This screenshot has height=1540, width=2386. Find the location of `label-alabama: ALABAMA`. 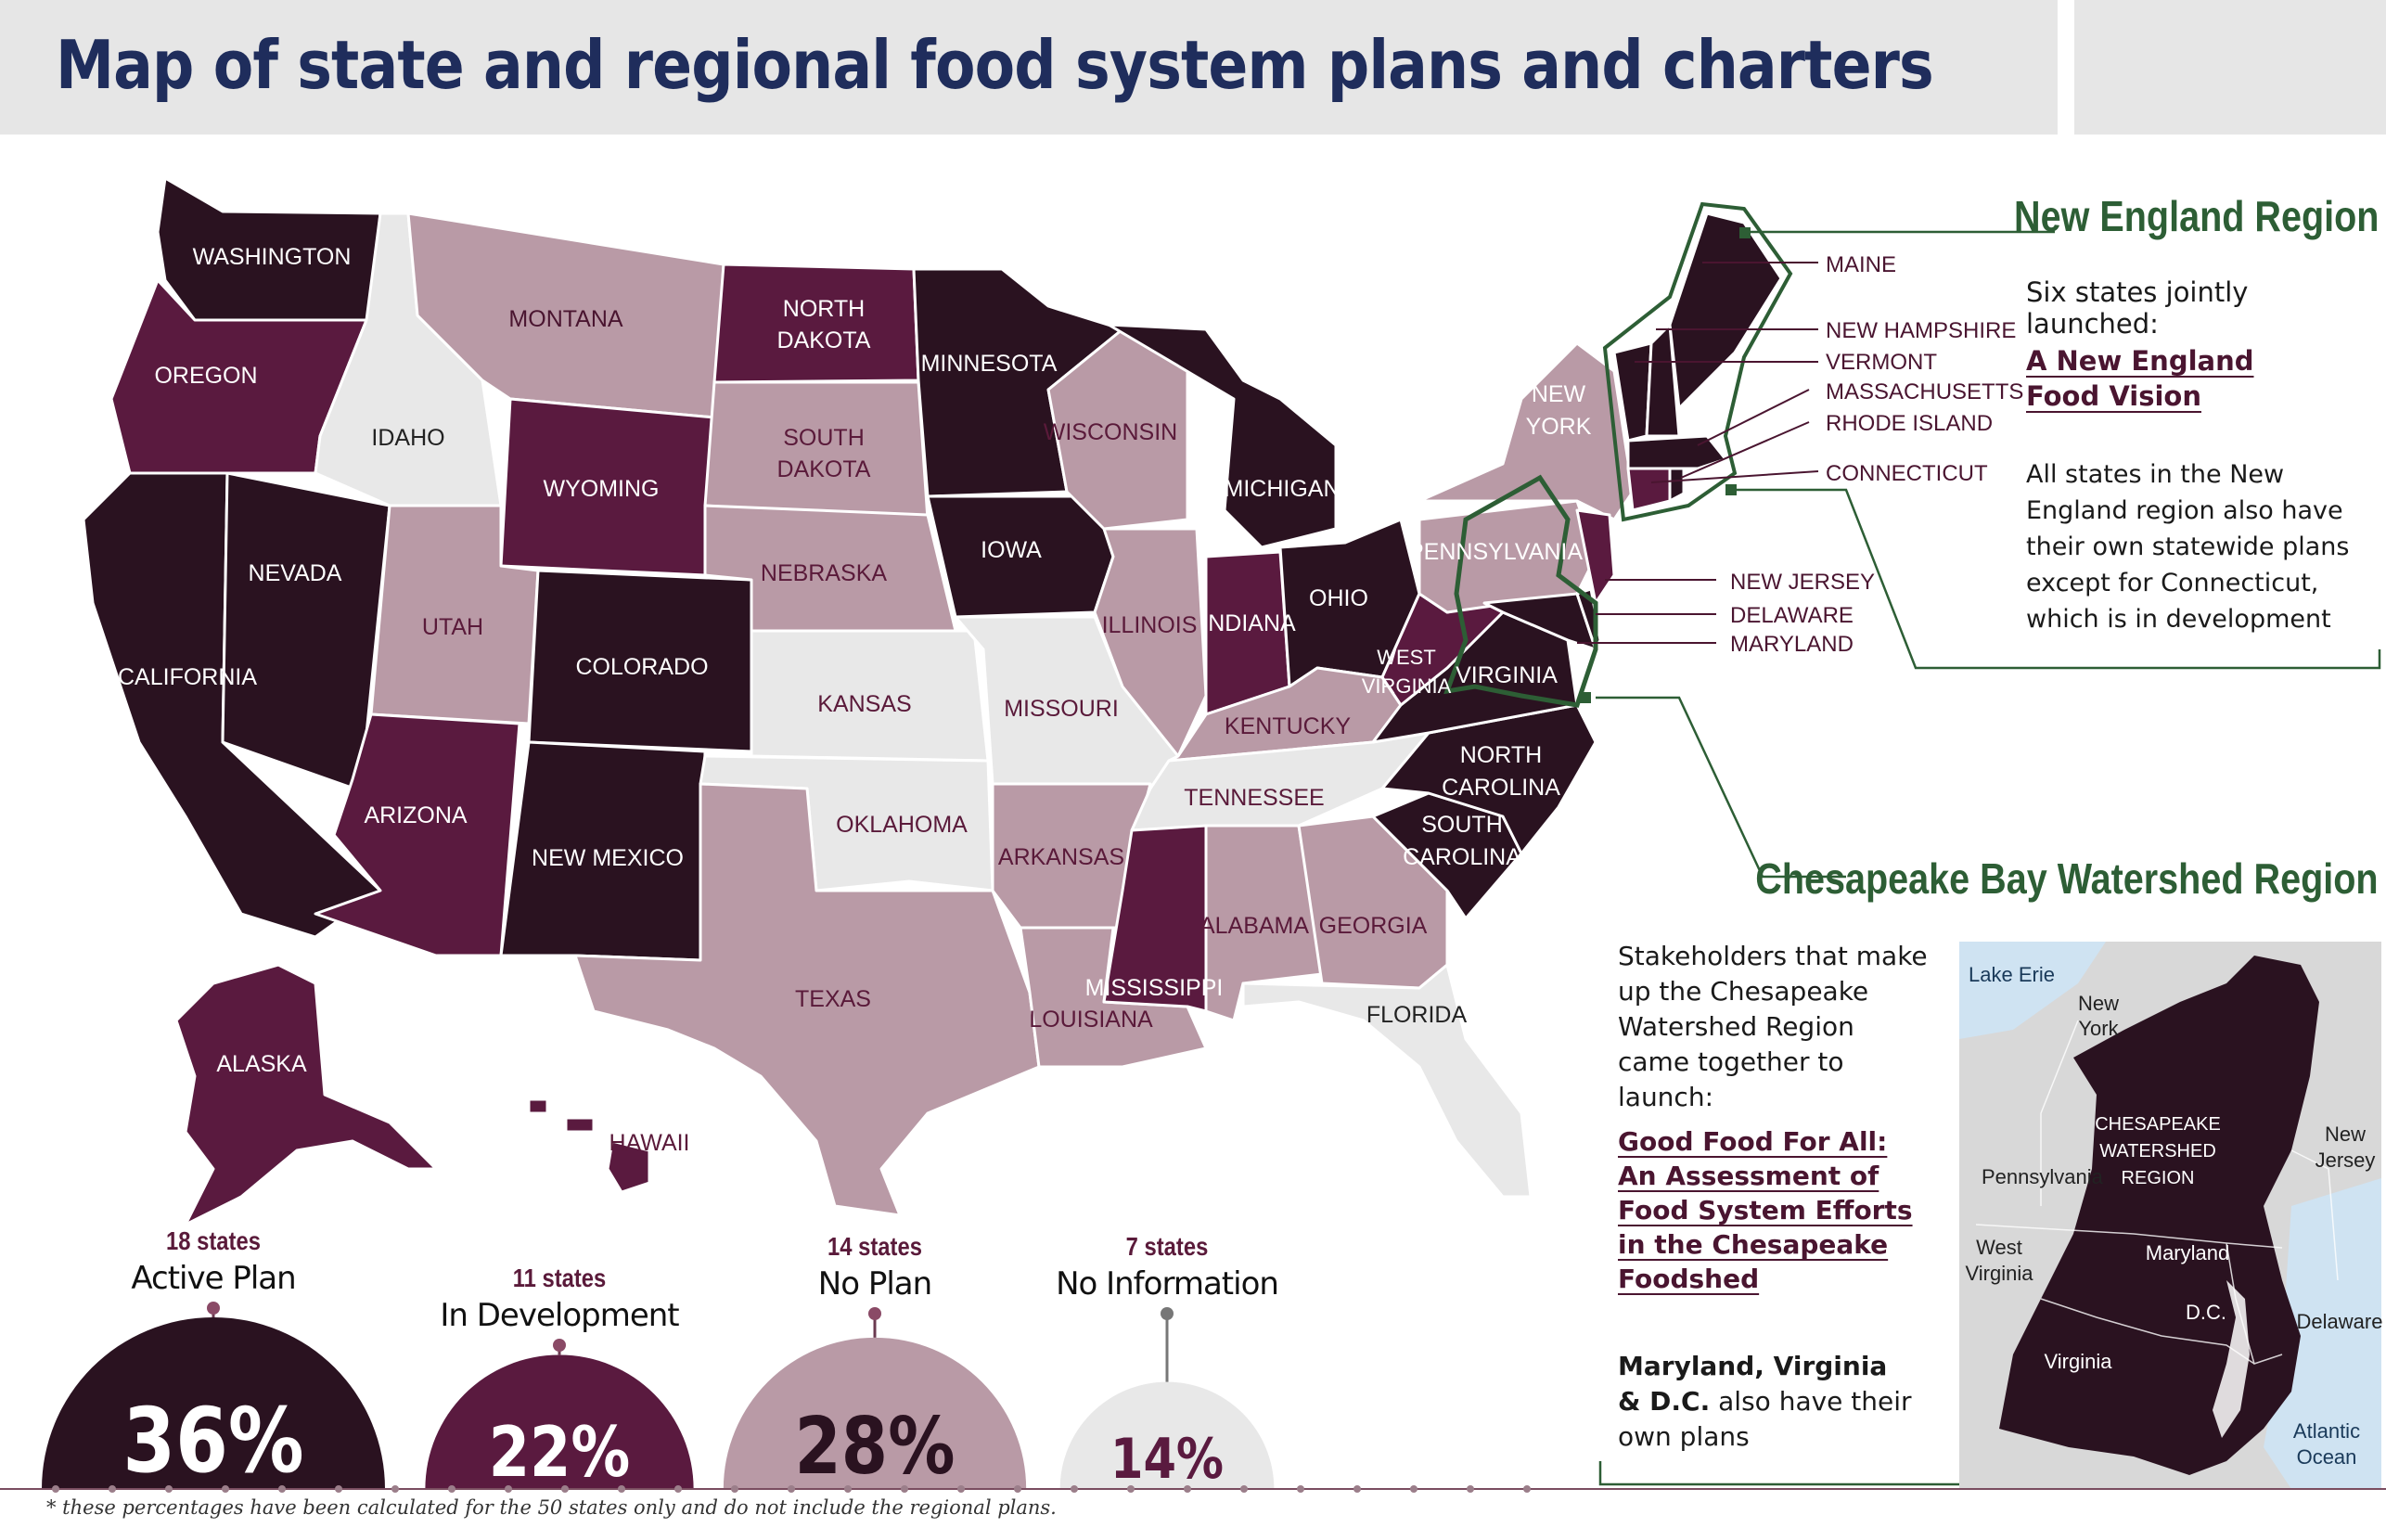

label-alabama: ALABAMA is located at coordinates (1254, 926).